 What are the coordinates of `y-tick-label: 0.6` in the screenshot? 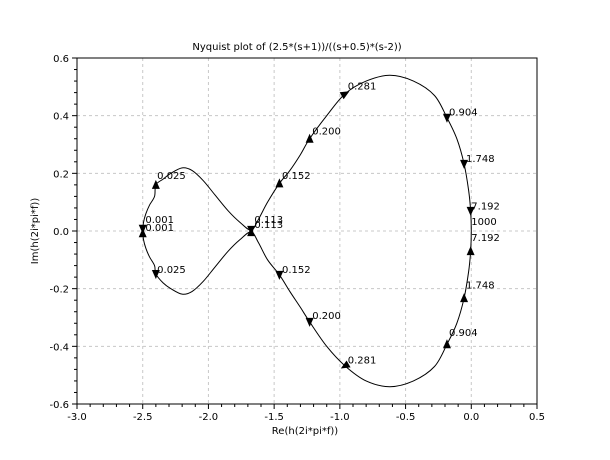 It's located at (61, 59).